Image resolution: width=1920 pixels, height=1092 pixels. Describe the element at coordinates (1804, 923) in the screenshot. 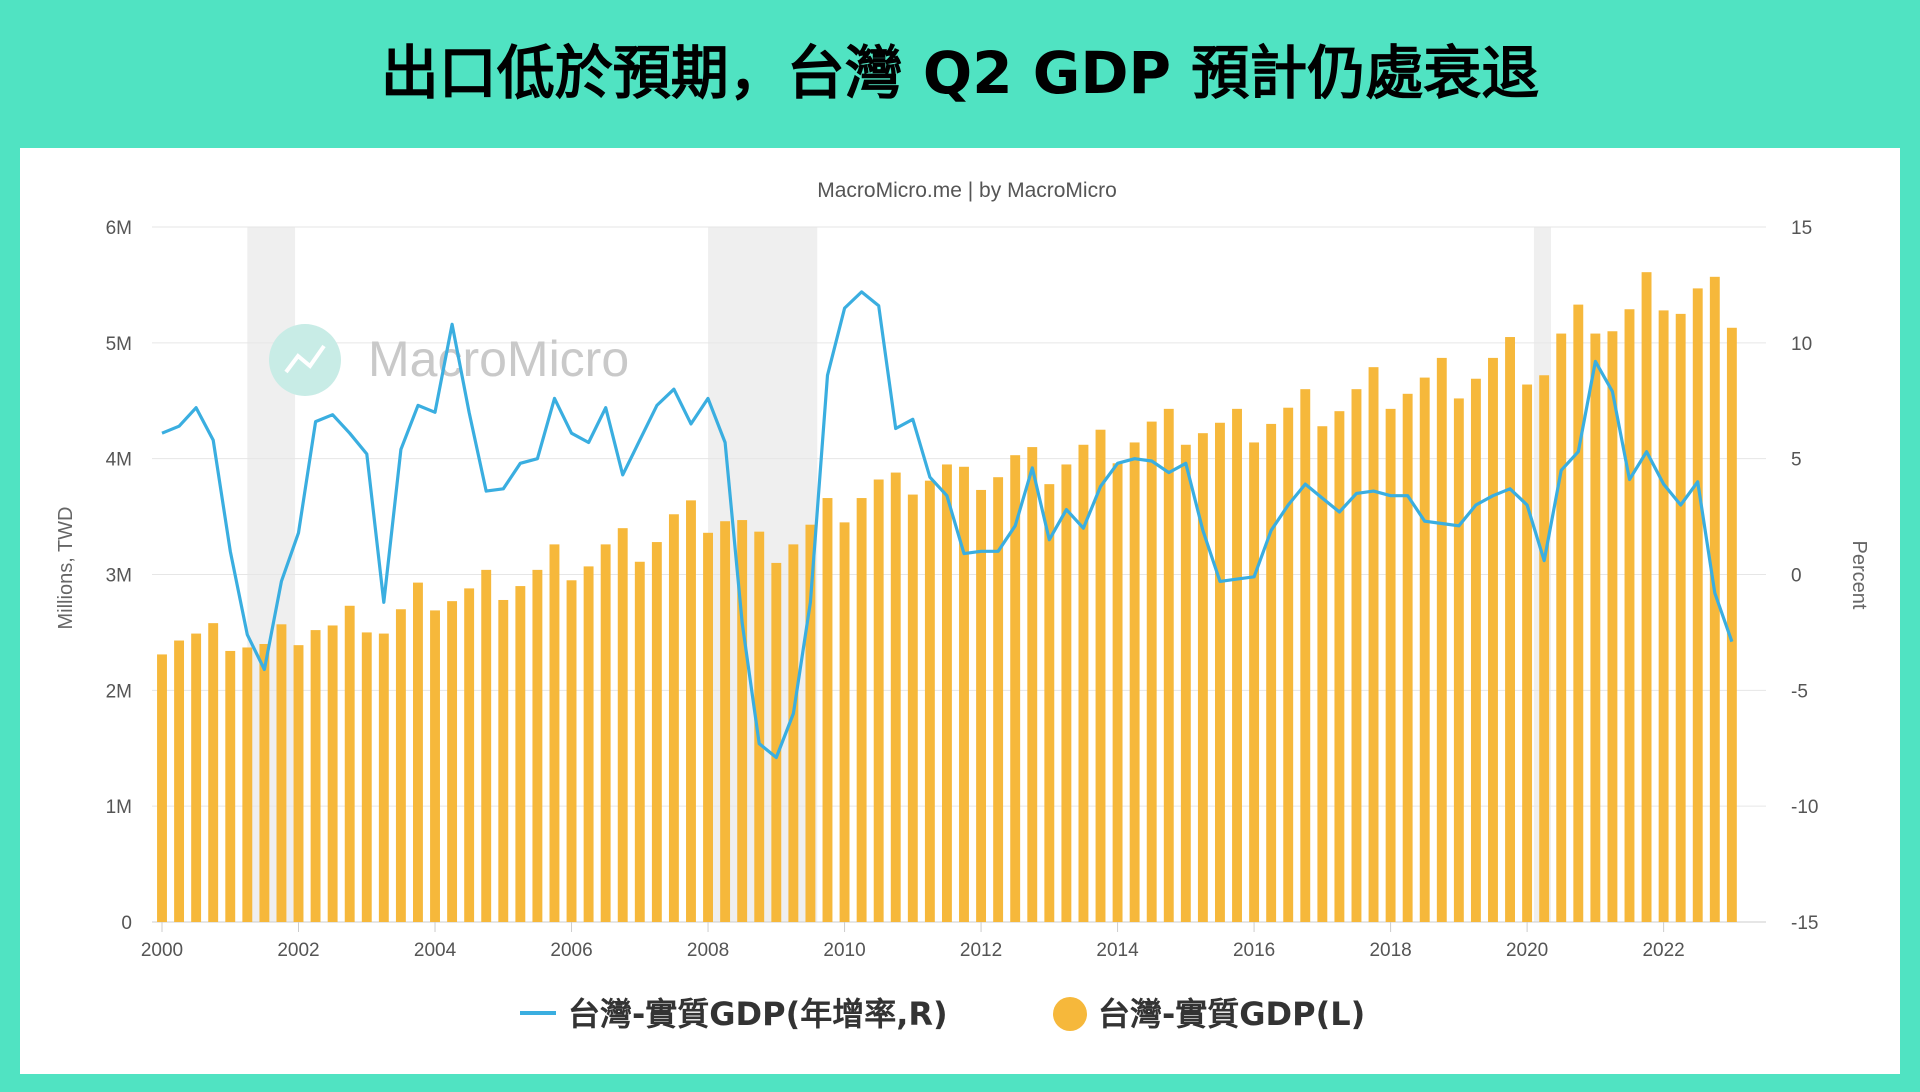

I see `right-tick-label: -15` at that location.